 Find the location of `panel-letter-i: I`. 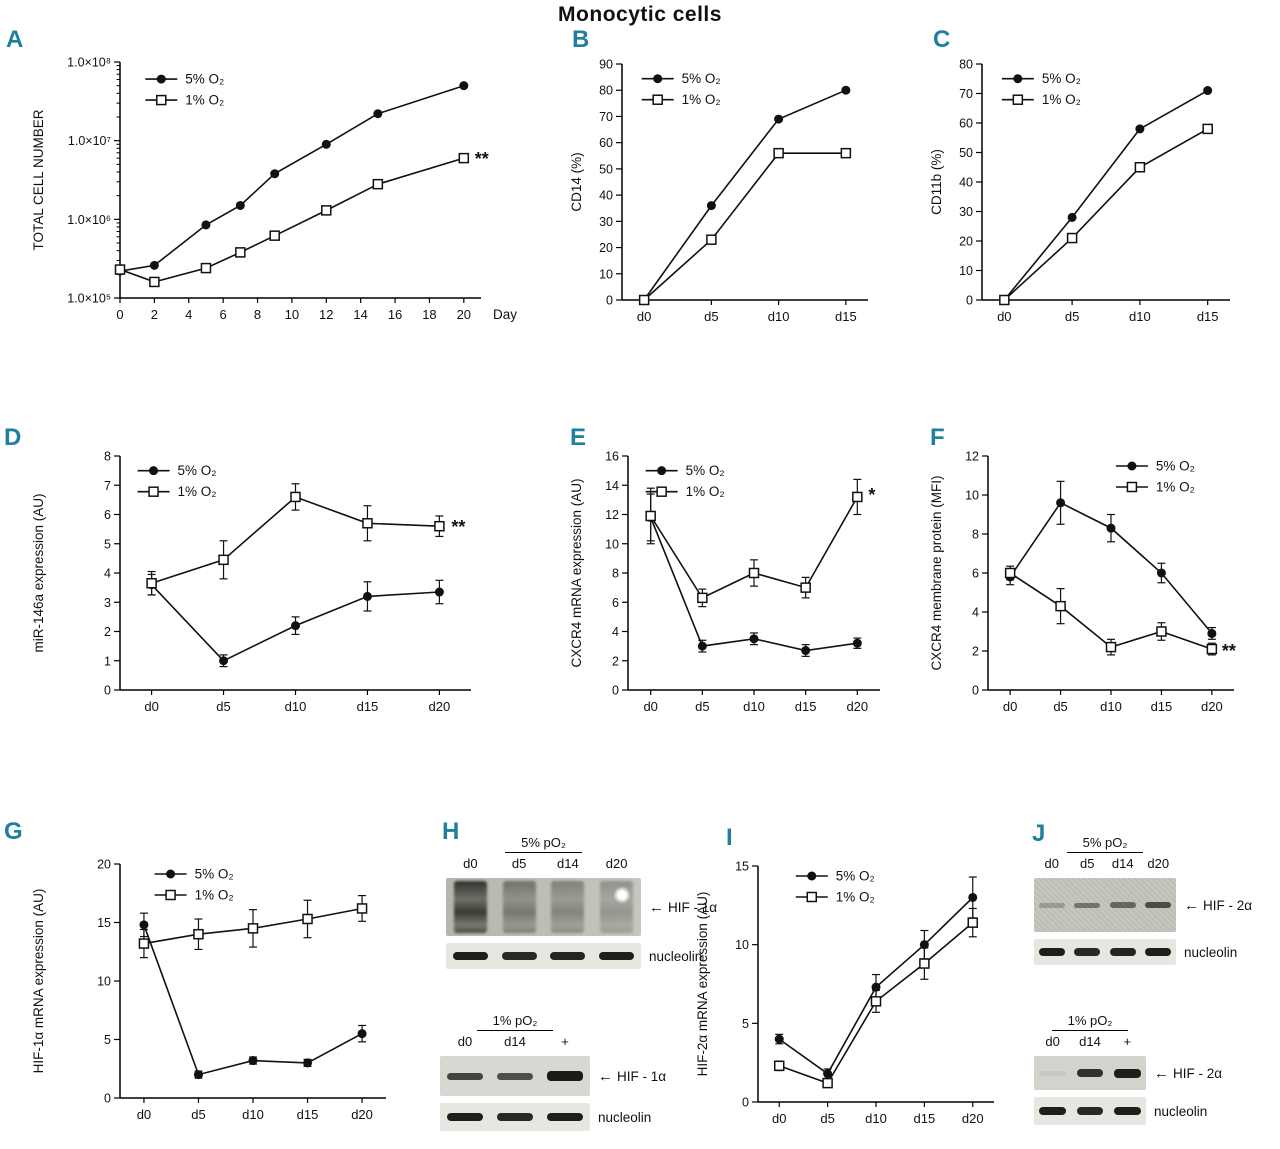

panel-letter-i: I is located at coordinates (729, 837).